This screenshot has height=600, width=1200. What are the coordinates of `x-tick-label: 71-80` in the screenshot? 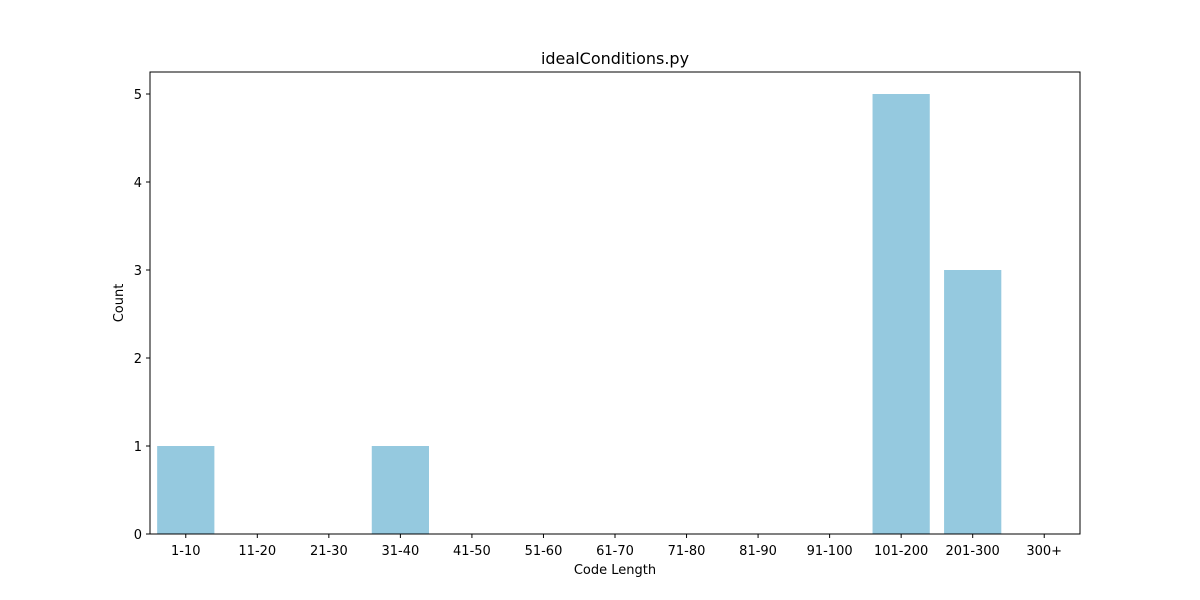 It's located at (687, 551).